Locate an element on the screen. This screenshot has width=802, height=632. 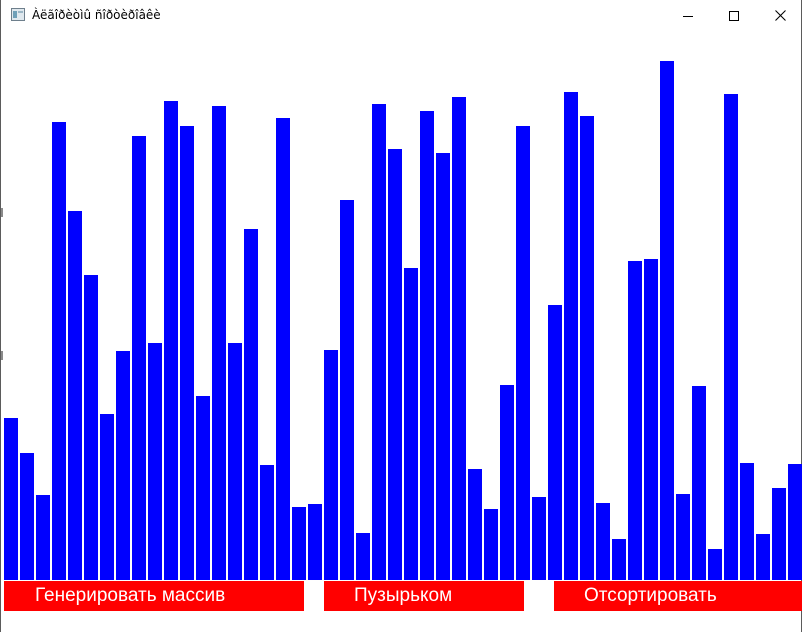
close-button is located at coordinates (779, 15).